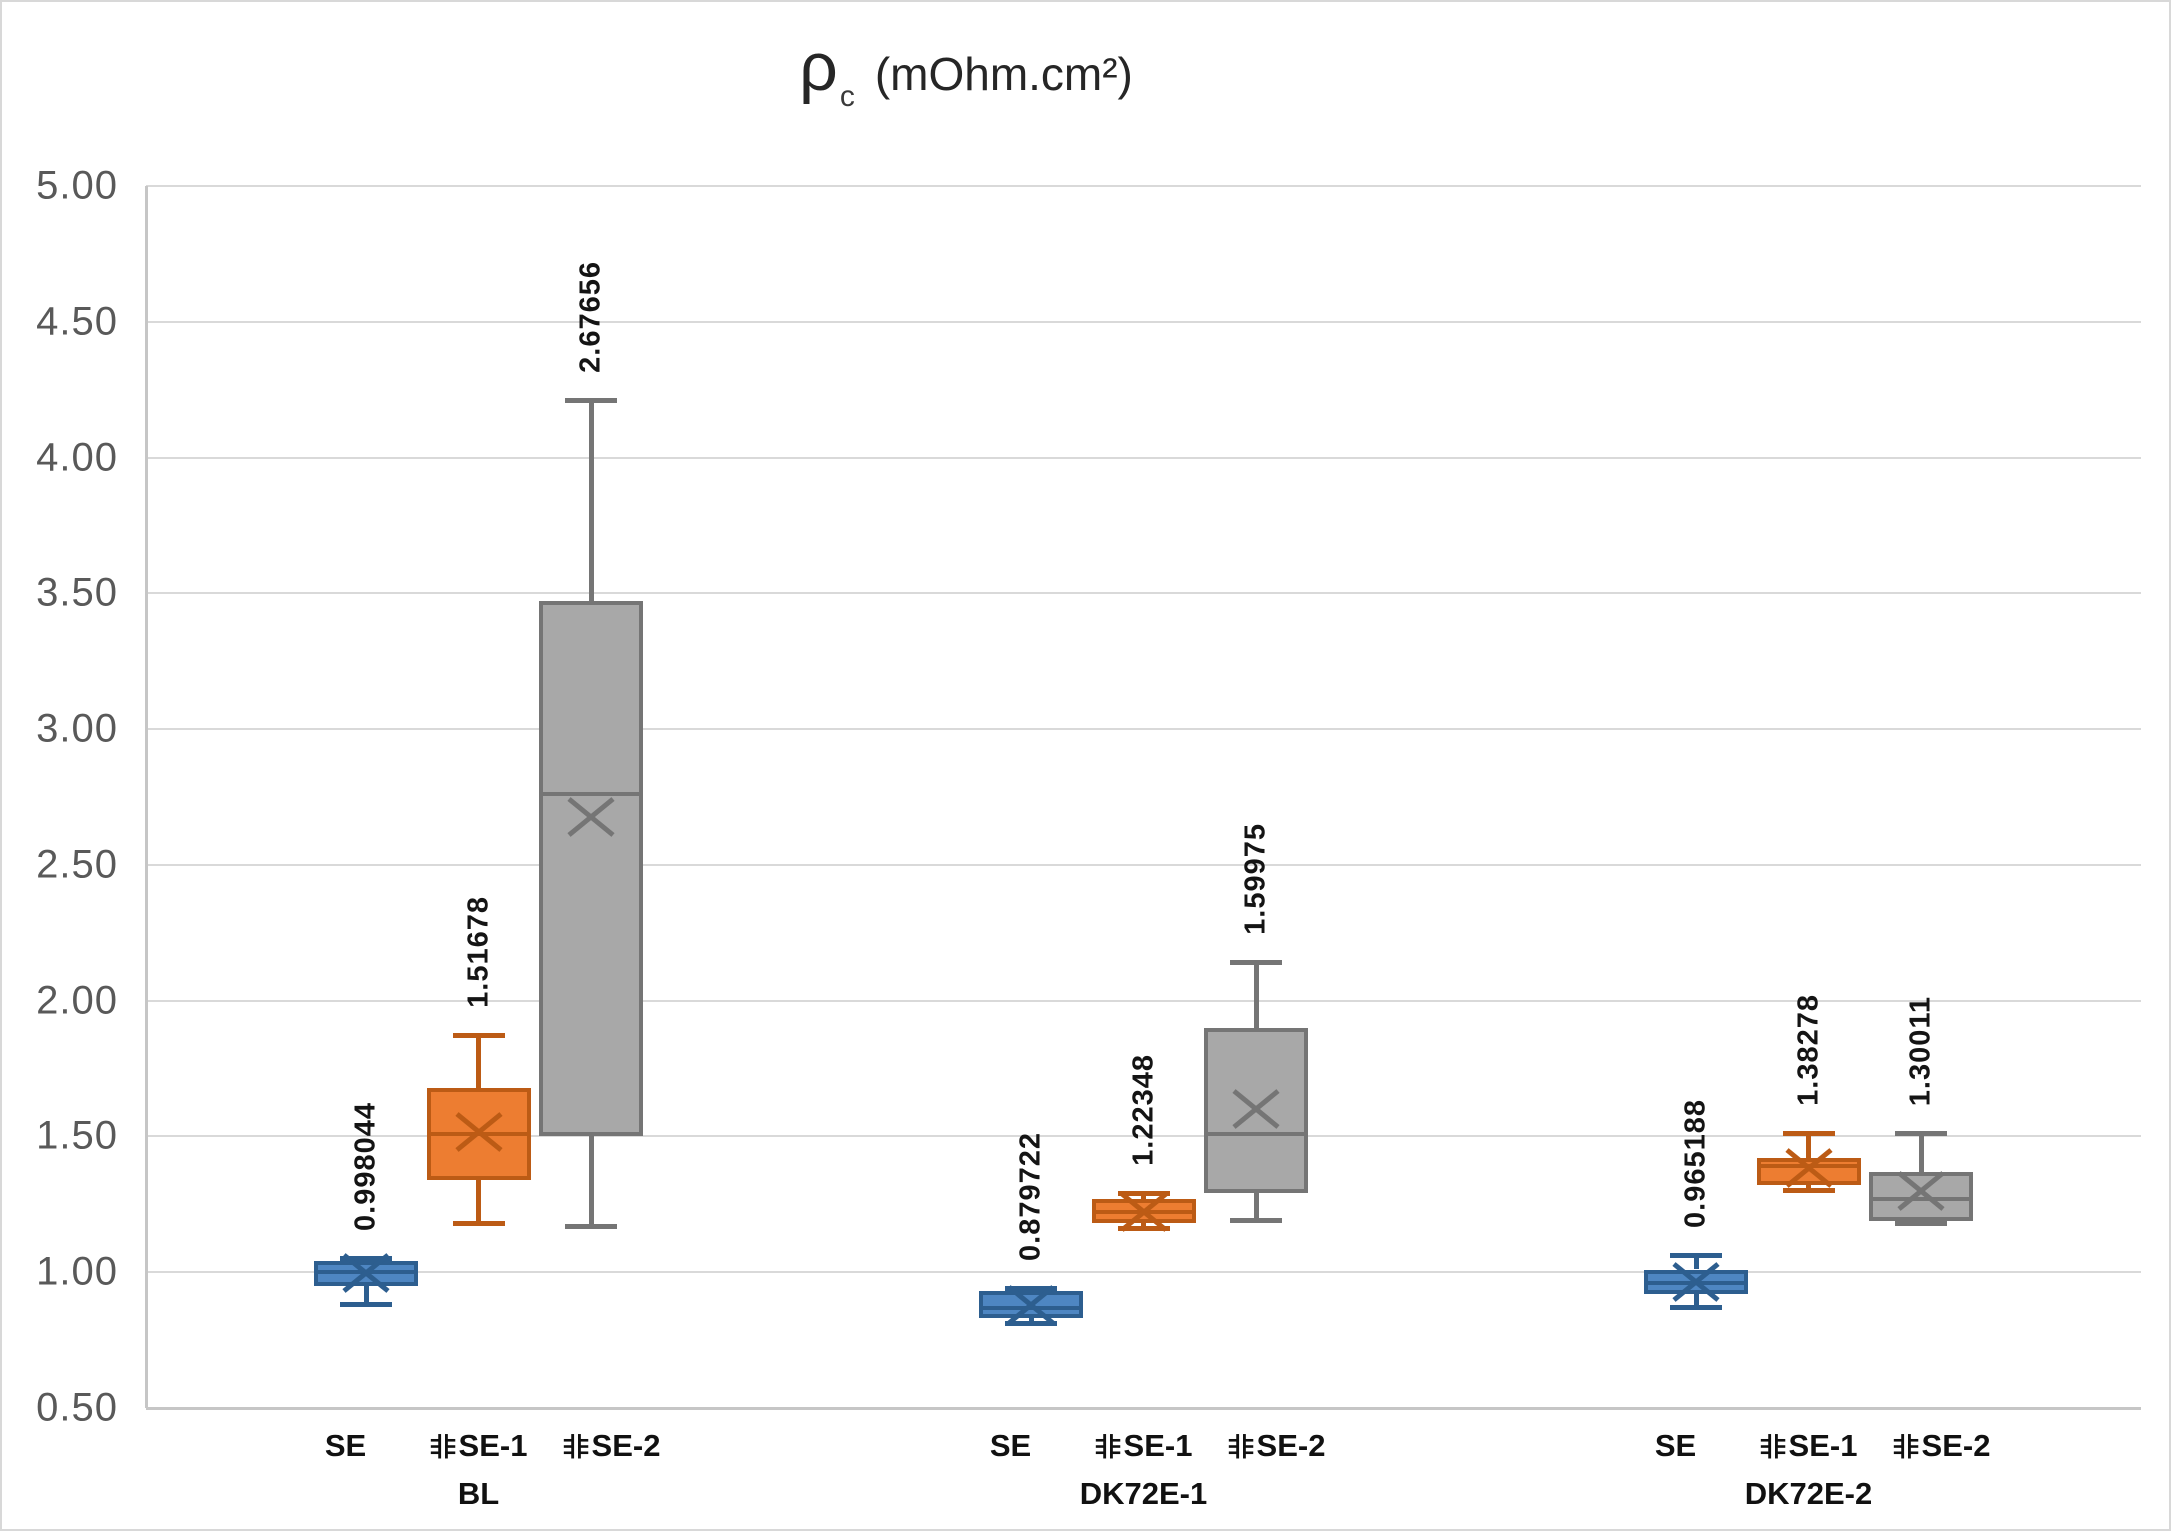  What do you see at coordinates (1143, 1109) in the screenshot?
I see `mean-value-label: 1.22348` at bounding box center [1143, 1109].